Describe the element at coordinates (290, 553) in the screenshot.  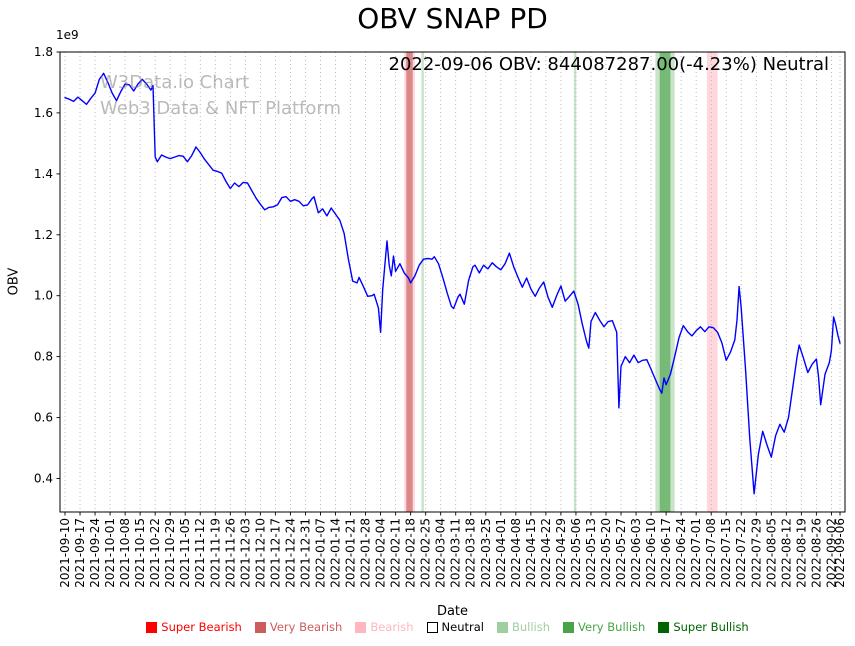
I see `x-tick-label: 2021-12-24` at that location.